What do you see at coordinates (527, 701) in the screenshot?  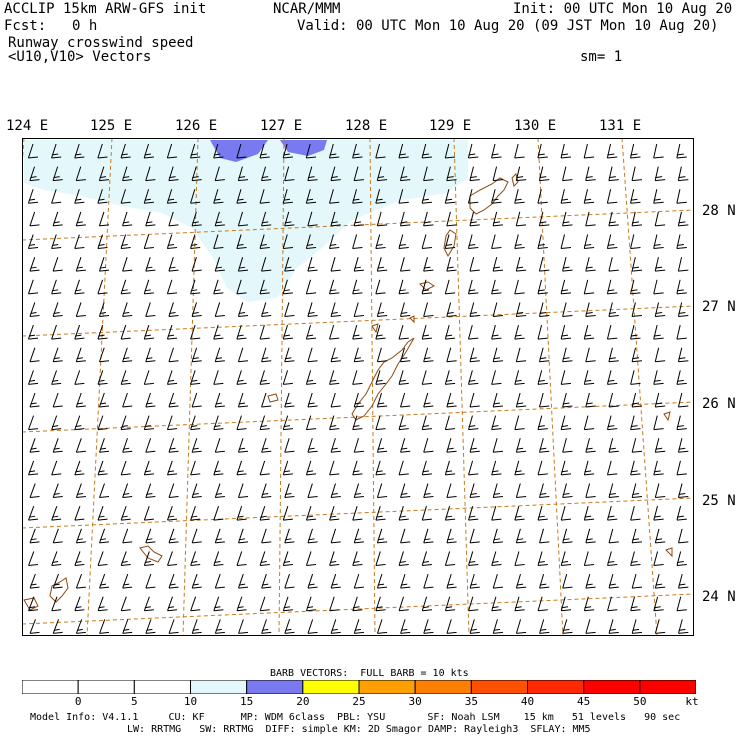 I see `colorbar-tick-label: 40` at bounding box center [527, 701].